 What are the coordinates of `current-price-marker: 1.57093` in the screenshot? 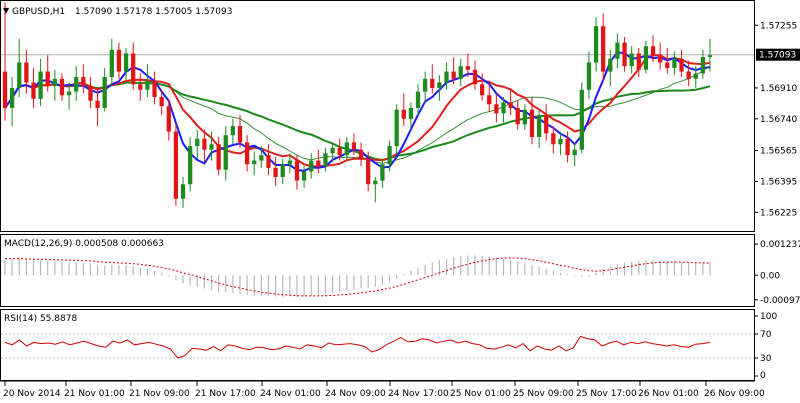 It's located at (778, 54).